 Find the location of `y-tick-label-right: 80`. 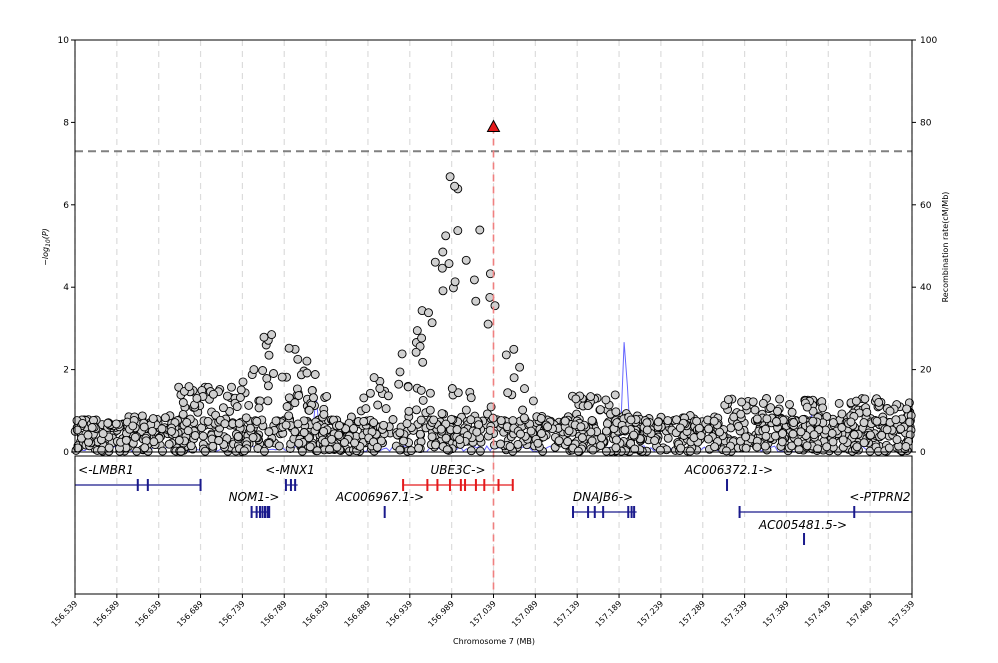

y-tick-label-right: 80 is located at coordinates (926, 123).